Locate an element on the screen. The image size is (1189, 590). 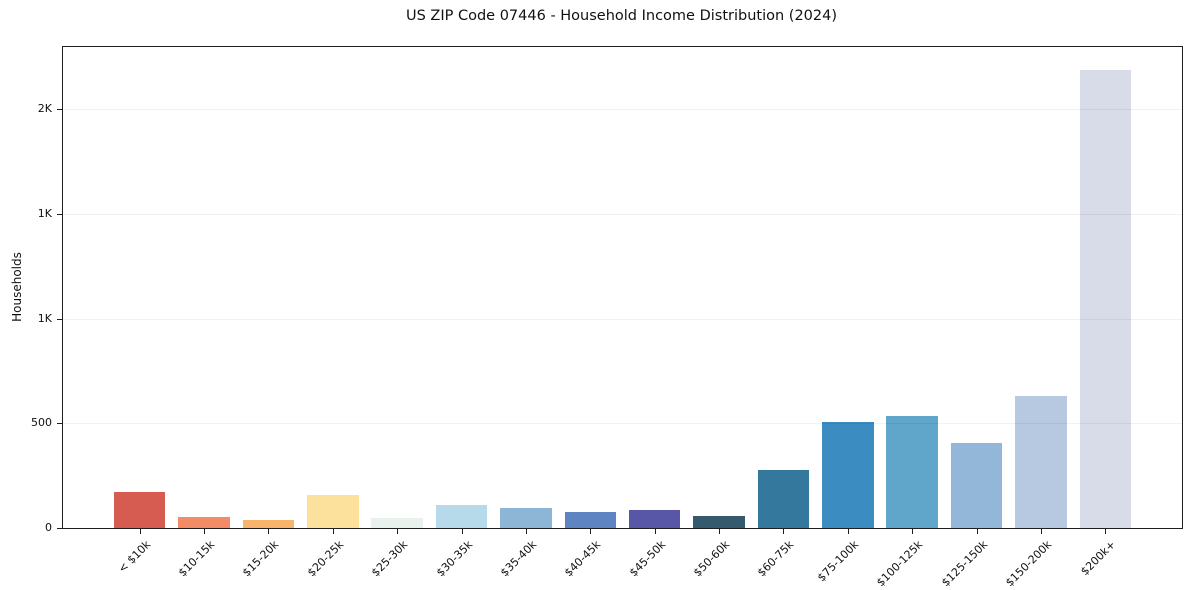
x-tick-label: $150-200k is located at coordinates (1029, 564).